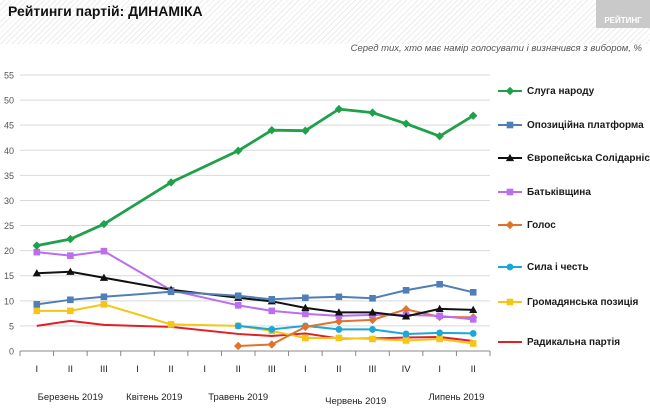 This screenshot has height=408, width=650. What do you see at coordinates (9, 101) in the screenshot?
I see `y-tick-label: 50` at bounding box center [9, 101].